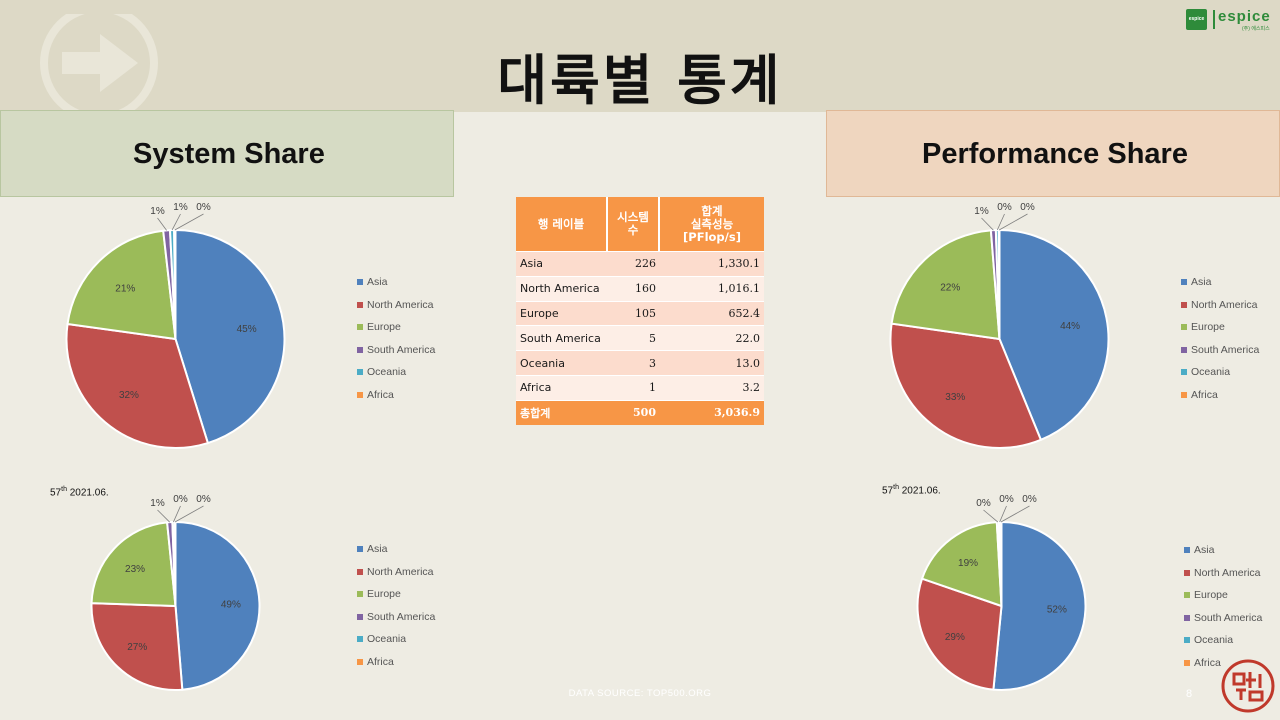  What do you see at coordinates (129, 395) in the screenshot?
I see `pie-data-label: 32%` at bounding box center [129, 395].